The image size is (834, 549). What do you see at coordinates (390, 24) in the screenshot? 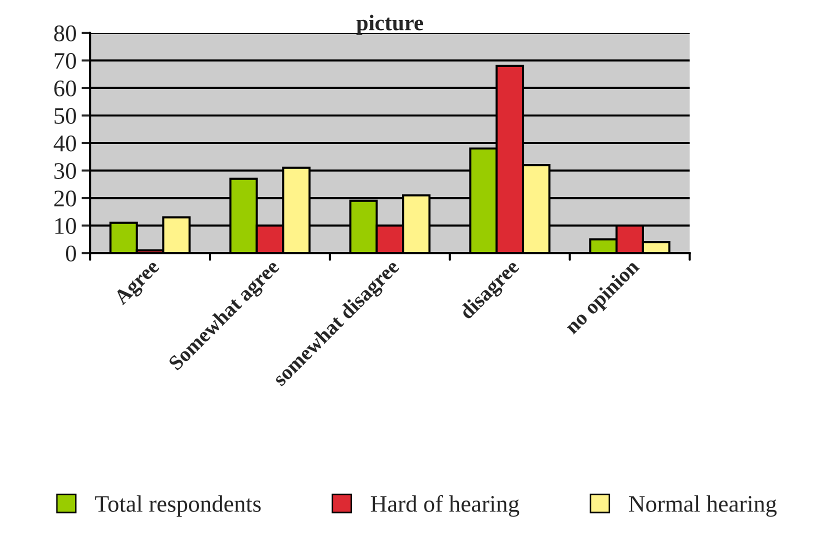
I see `chart-title: picture` at bounding box center [390, 24].